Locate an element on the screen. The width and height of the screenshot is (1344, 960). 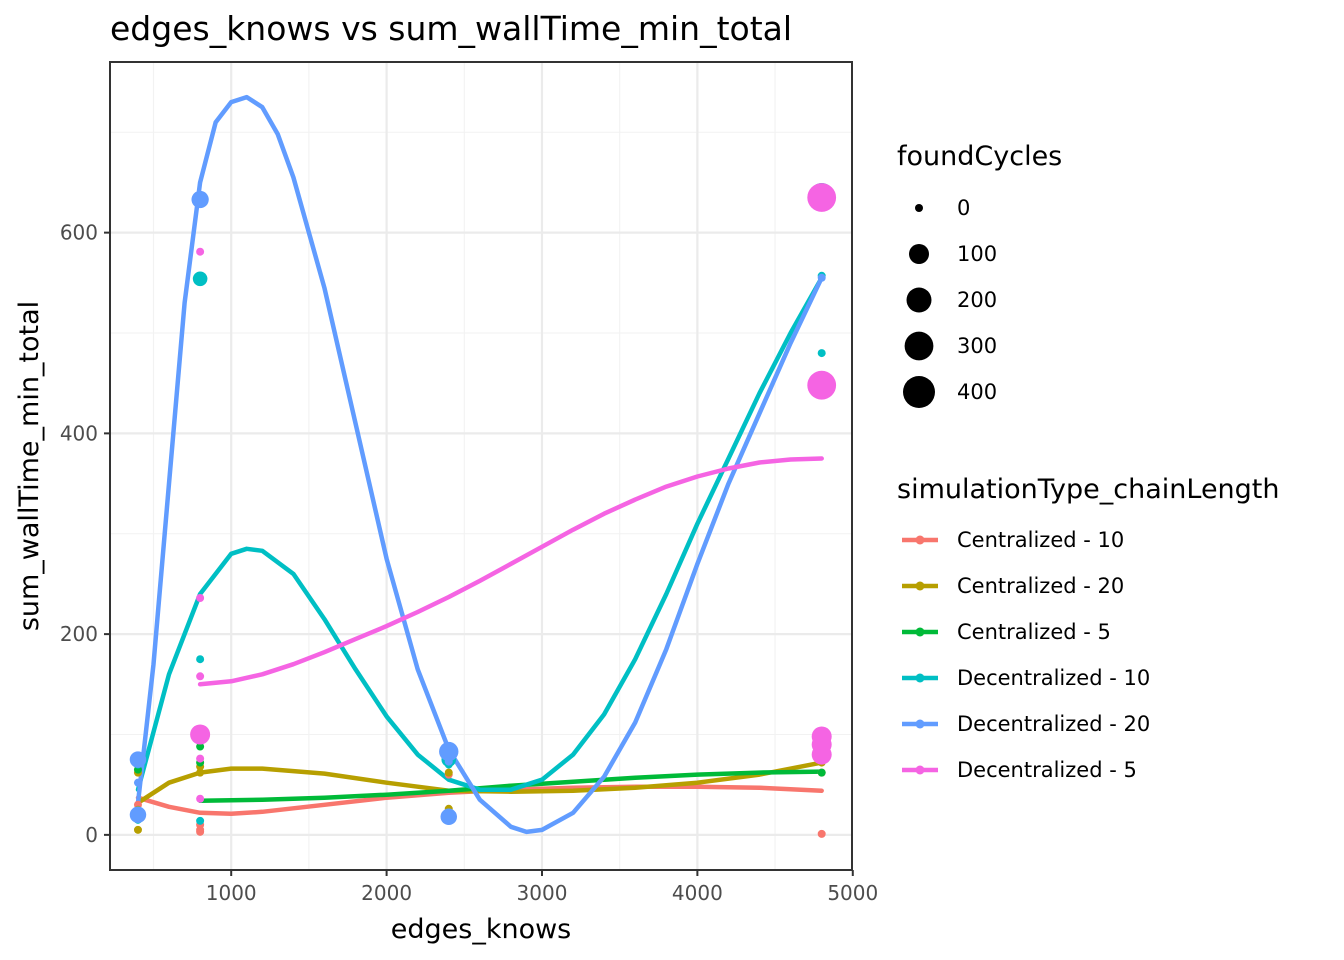
size-legend-label: 200 is located at coordinates (977, 300).